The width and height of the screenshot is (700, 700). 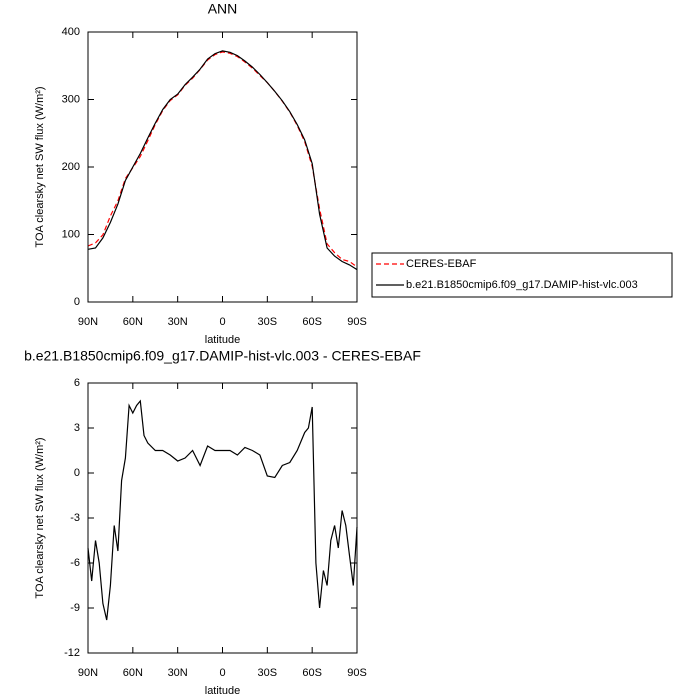 I want to click on legend-box, so click(x=522, y=275).